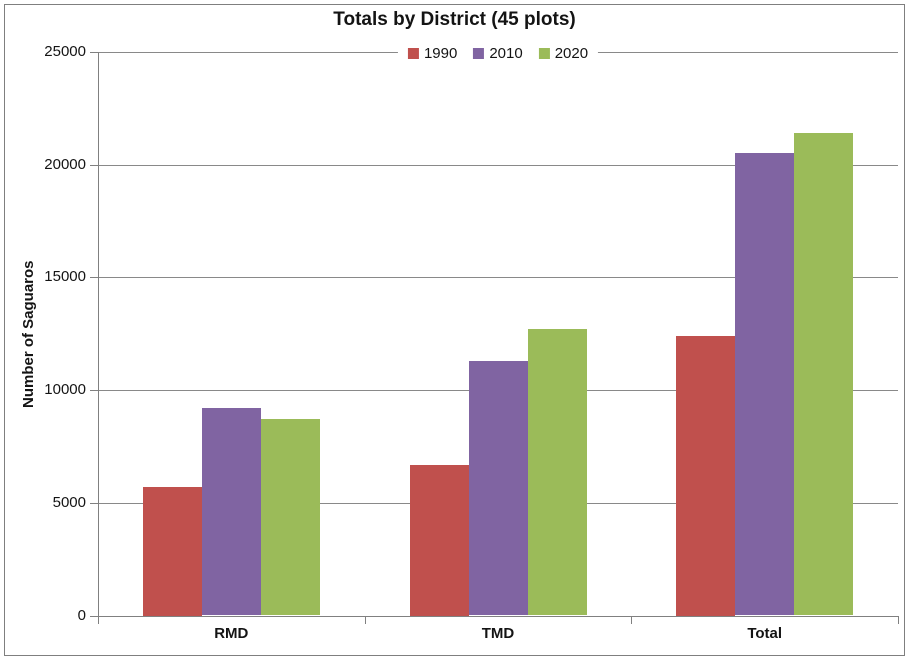 The image size is (909, 660). What do you see at coordinates (65, 164) in the screenshot?
I see `y-axis-tick-label: 20000` at bounding box center [65, 164].